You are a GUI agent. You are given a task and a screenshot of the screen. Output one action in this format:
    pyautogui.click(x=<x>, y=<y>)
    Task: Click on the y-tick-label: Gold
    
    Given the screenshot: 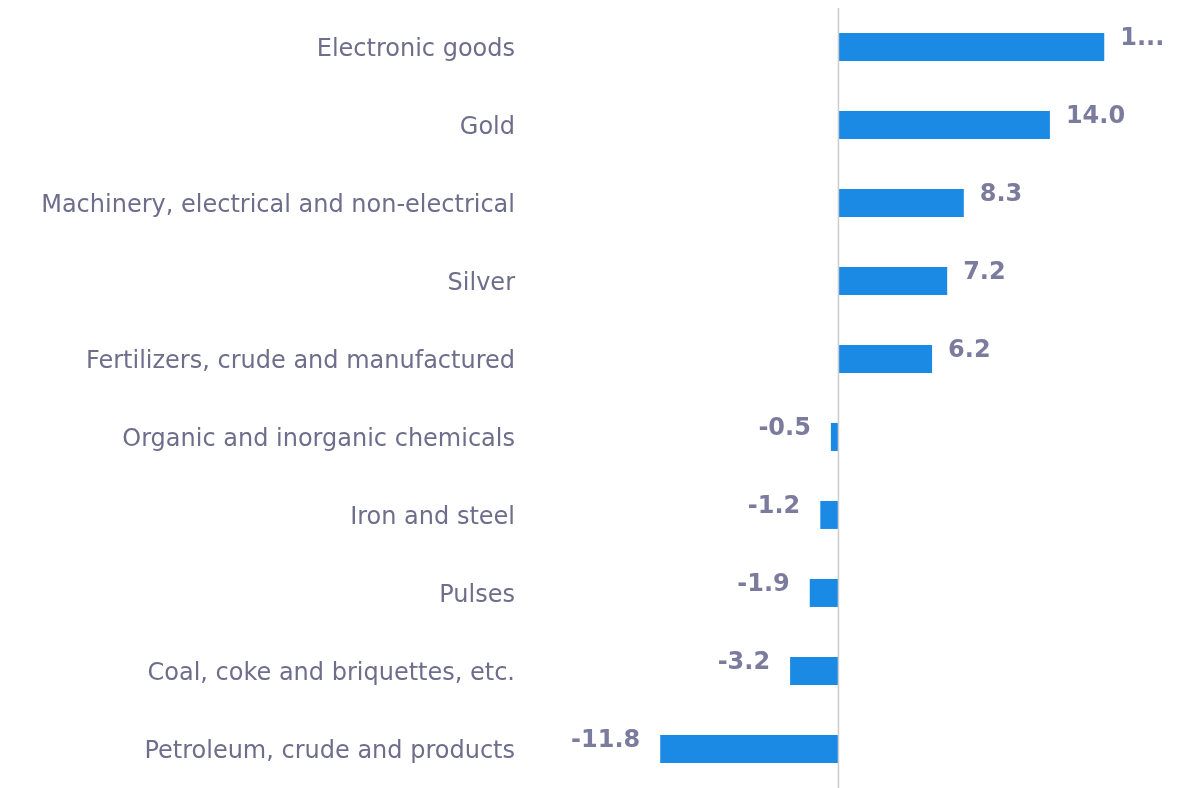 What is the action you would take?
    pyautogui.click(x=487, y=125)
    